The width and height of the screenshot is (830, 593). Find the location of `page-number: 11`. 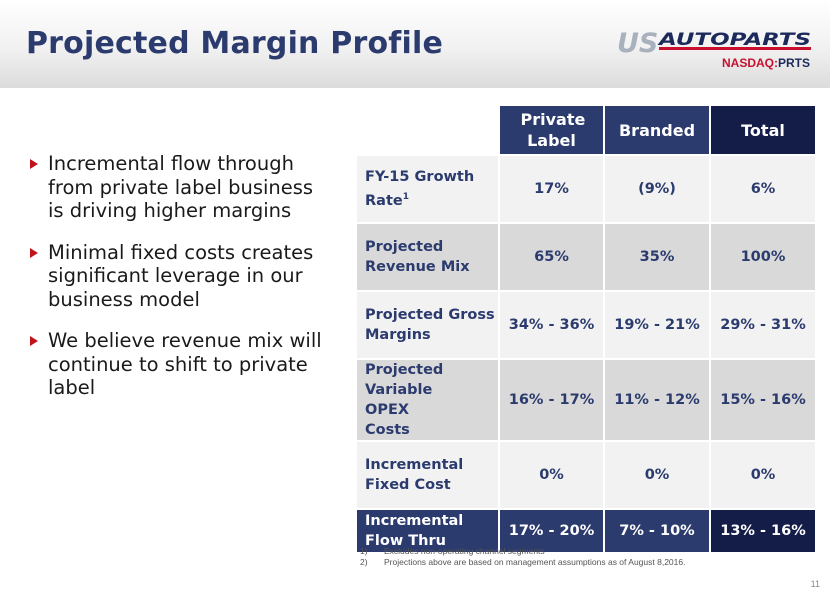

page-number: 11 is located at coordinates (815, 584).